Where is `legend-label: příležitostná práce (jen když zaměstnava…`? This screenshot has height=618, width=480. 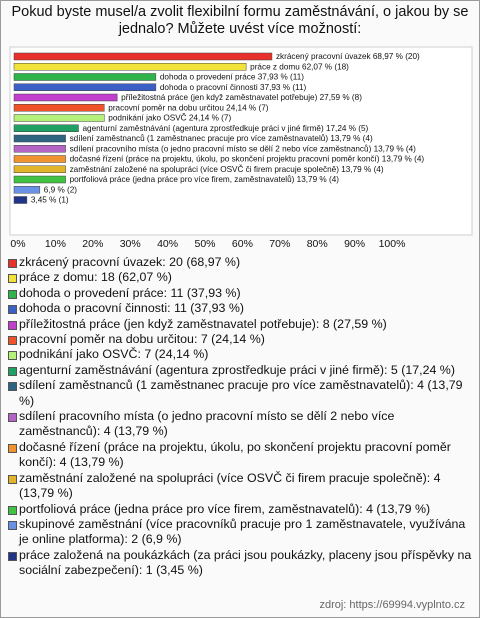 legend-label: příležitostná práce (jen když zaměstnava… is located at coordinates (203, 323).